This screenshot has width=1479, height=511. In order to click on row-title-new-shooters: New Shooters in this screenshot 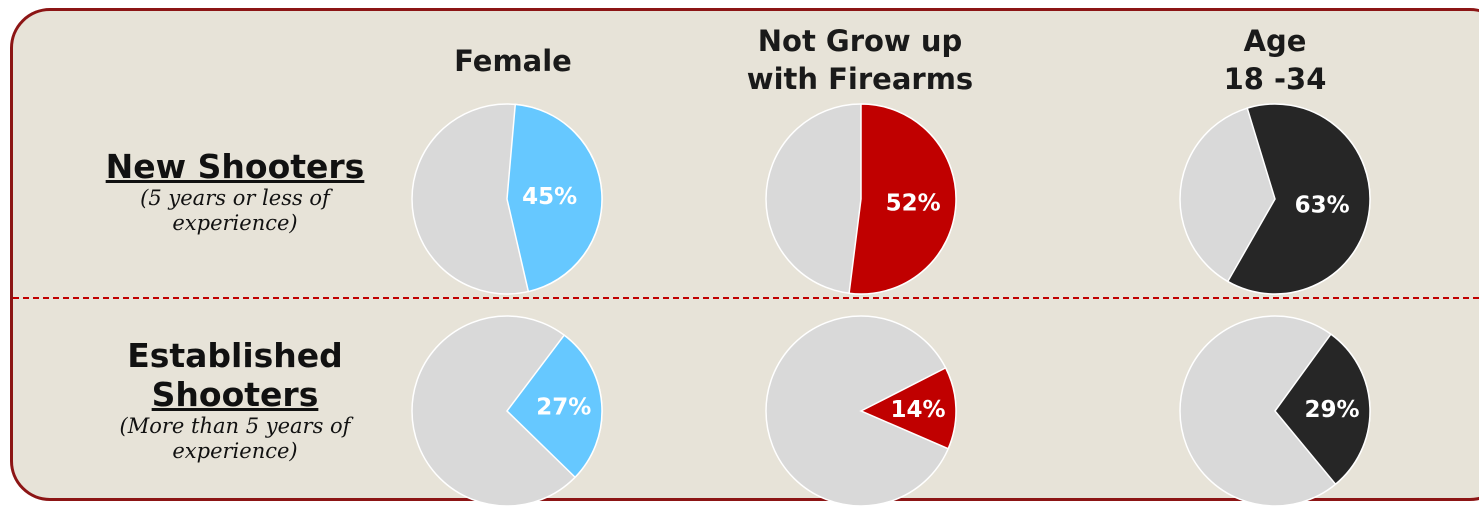, I will do `click(235, 166)`.